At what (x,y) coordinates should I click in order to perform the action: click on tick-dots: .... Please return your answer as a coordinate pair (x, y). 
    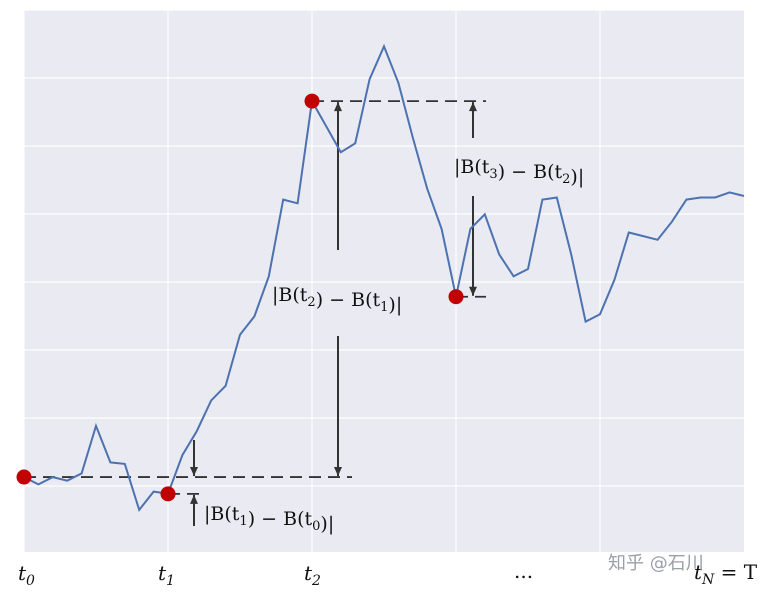
    Looking at the image, I should click on (523, 571).